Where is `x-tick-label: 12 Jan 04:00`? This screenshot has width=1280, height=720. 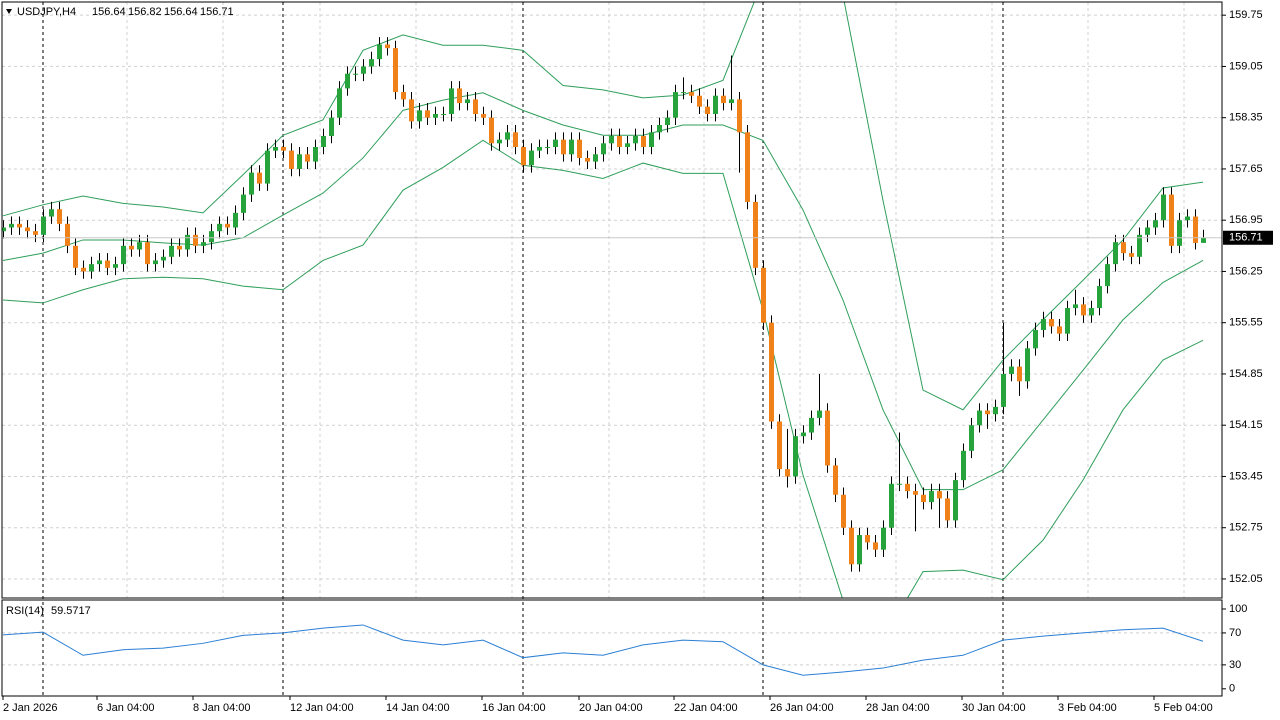
x-tick-label: 12 Jan 04:00 is located at coordinates (322, 708).